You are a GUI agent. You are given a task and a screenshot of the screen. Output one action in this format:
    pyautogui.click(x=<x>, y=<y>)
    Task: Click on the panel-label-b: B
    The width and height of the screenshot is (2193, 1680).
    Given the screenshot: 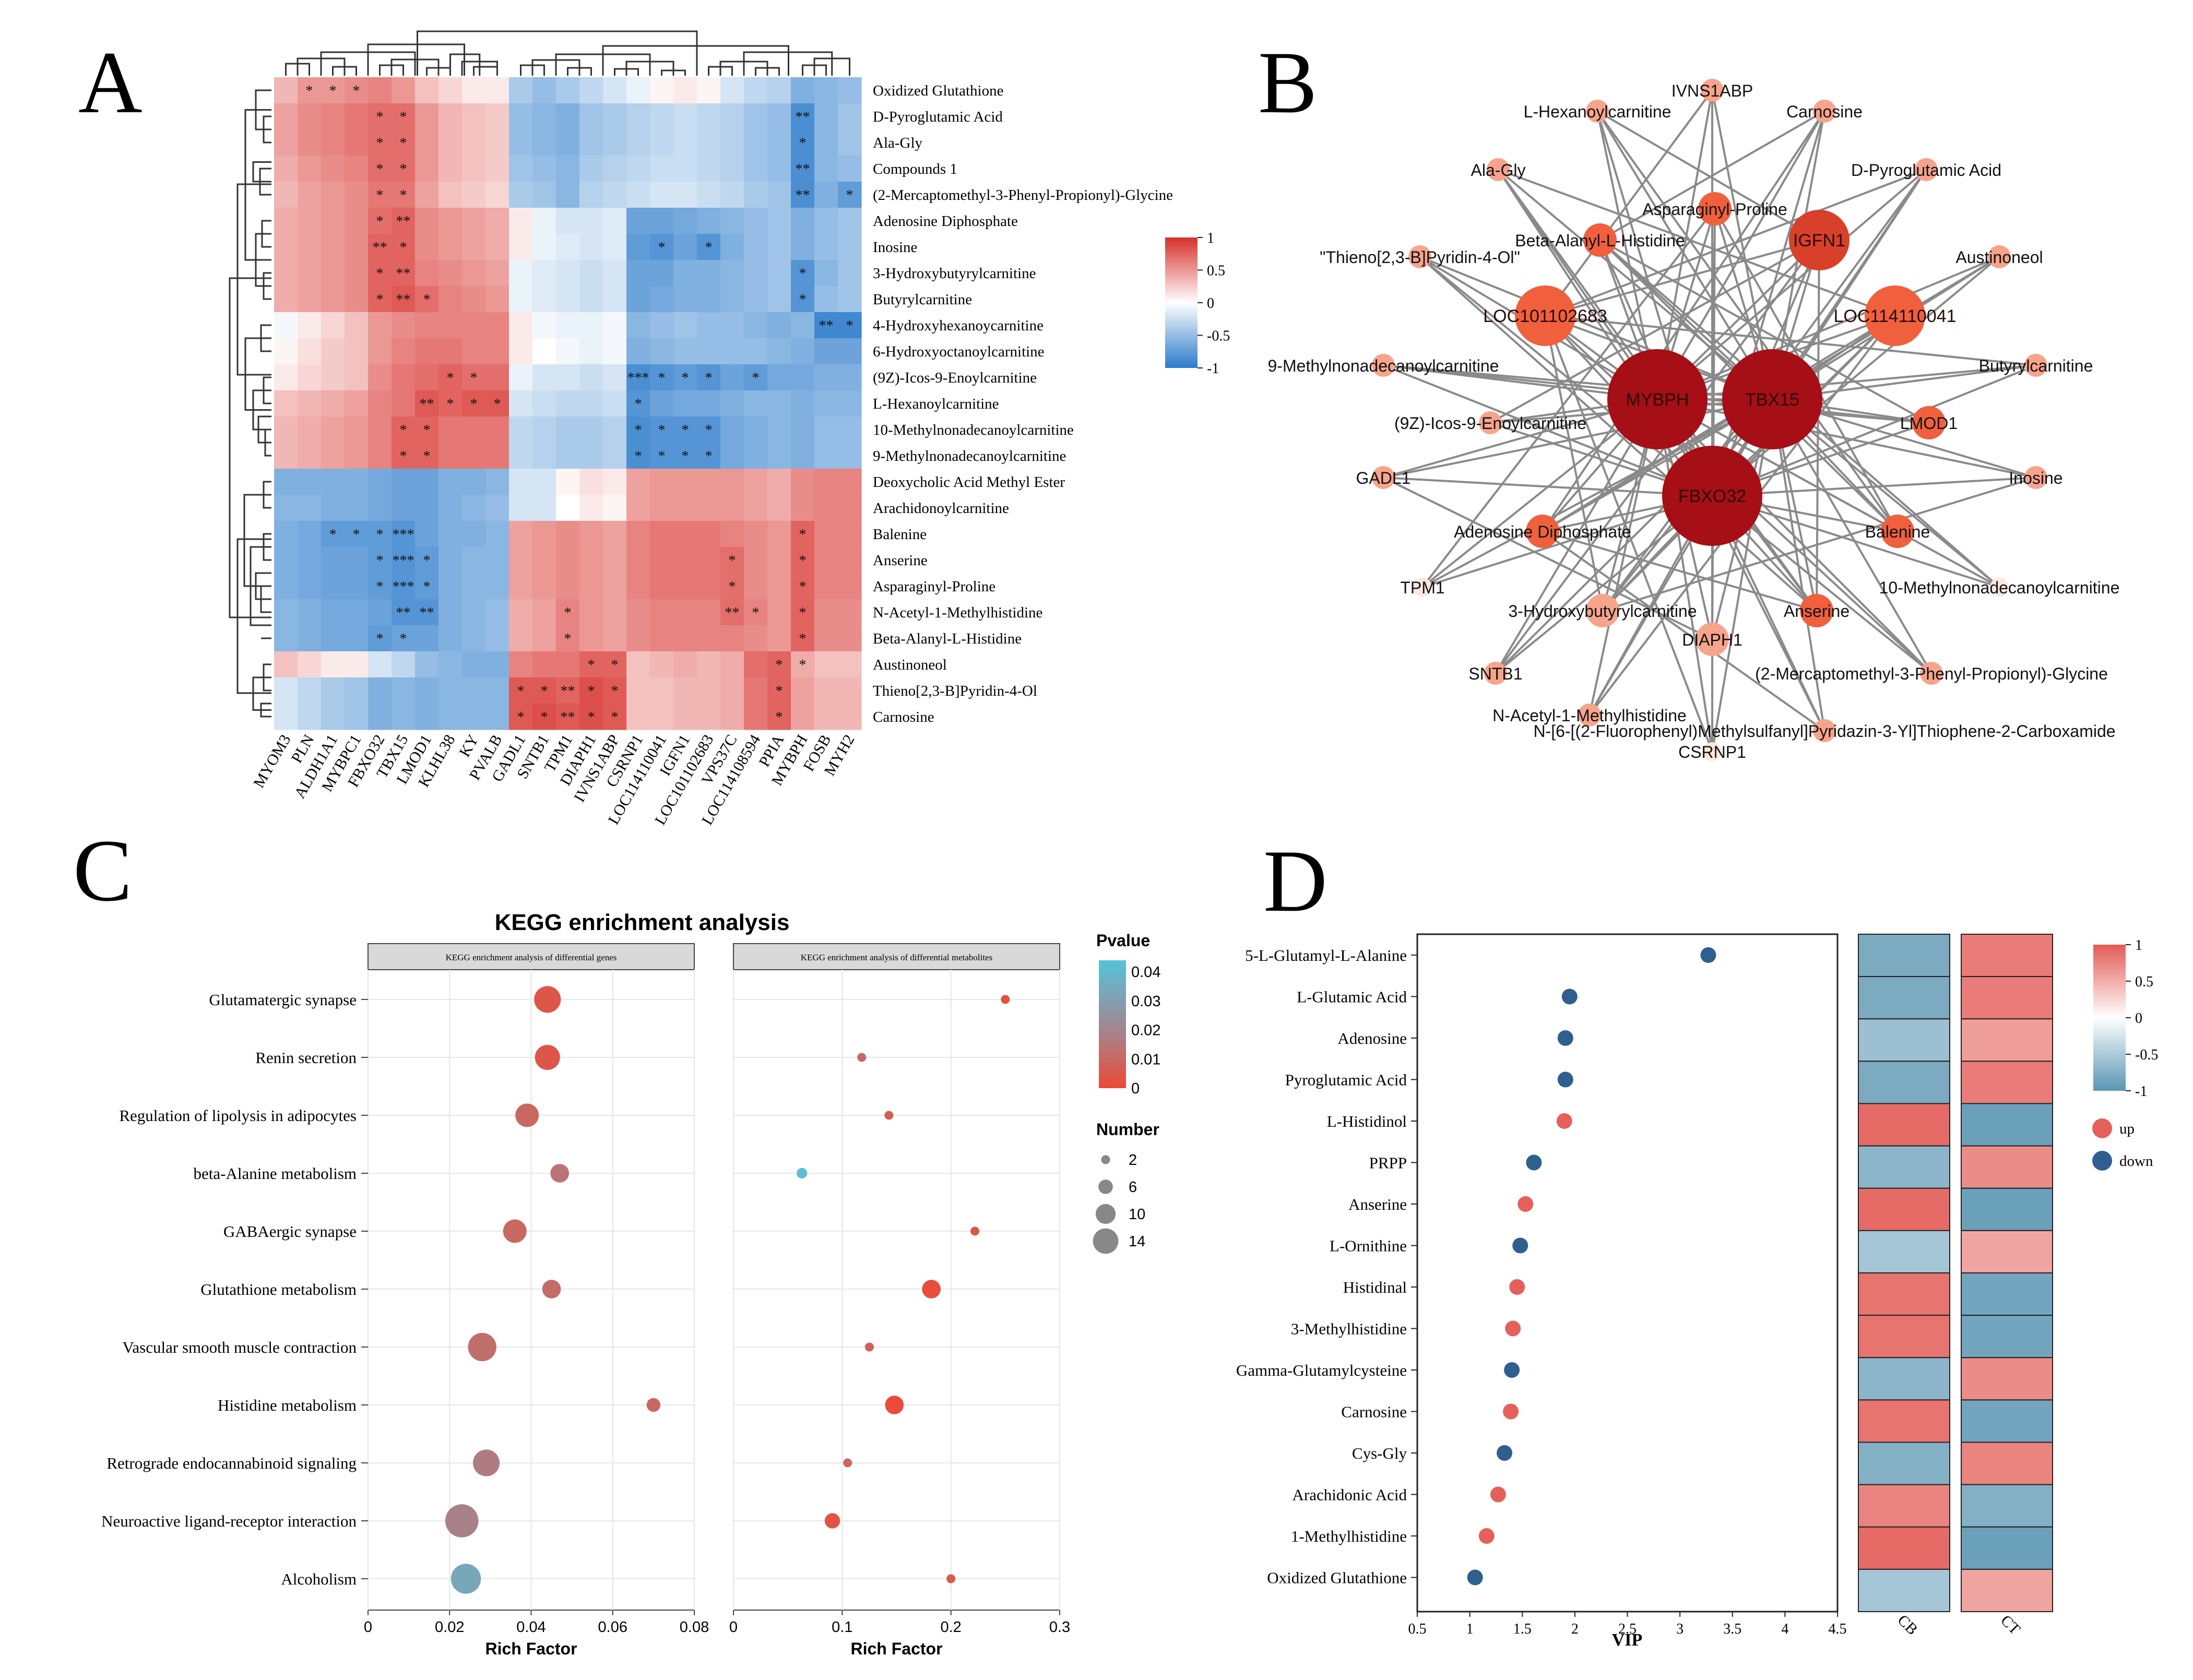 What is the action you would take?
    pyautogui.click(x=1288, y=82)
    